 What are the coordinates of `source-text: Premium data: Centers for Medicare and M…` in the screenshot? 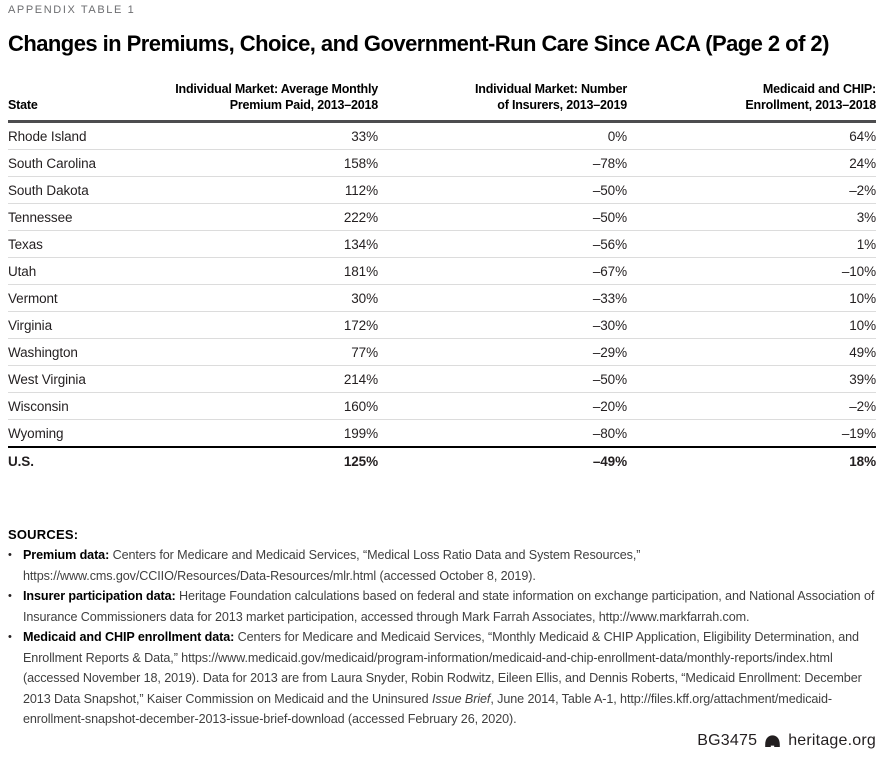 It's located at (332, 565).